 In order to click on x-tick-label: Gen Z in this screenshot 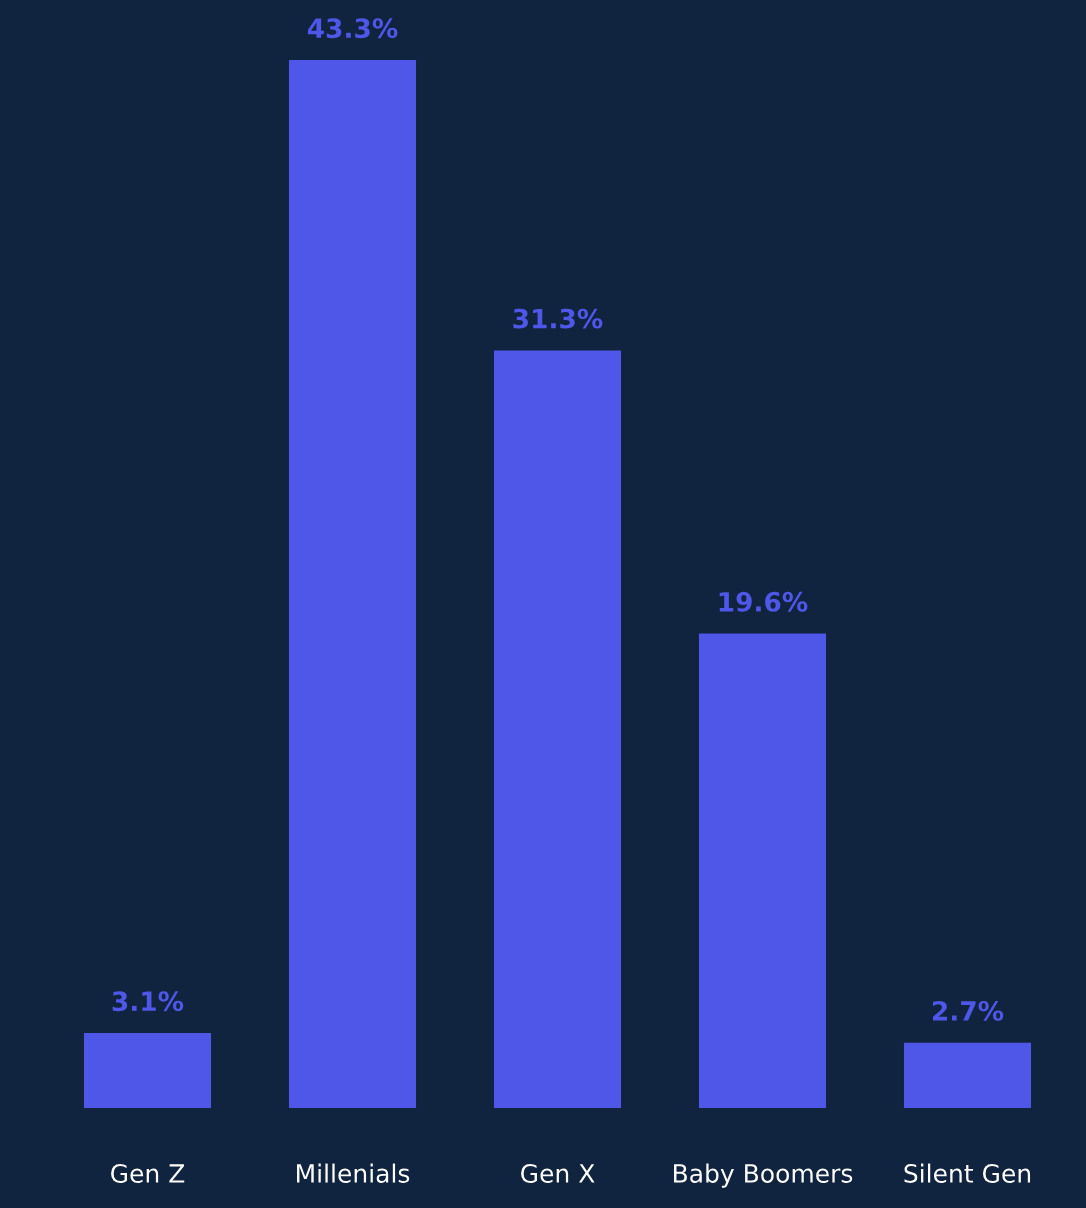, I will do `click(148, 1173)`.